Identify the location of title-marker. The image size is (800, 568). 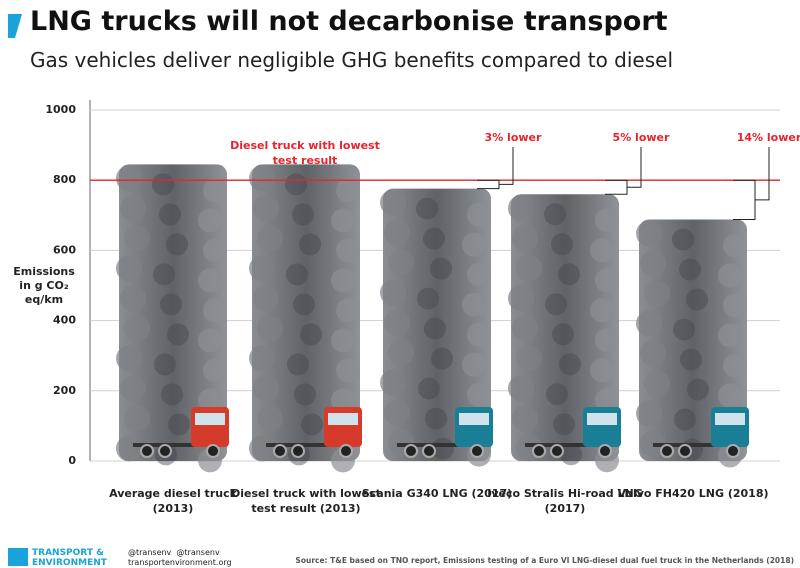
(15, 26).